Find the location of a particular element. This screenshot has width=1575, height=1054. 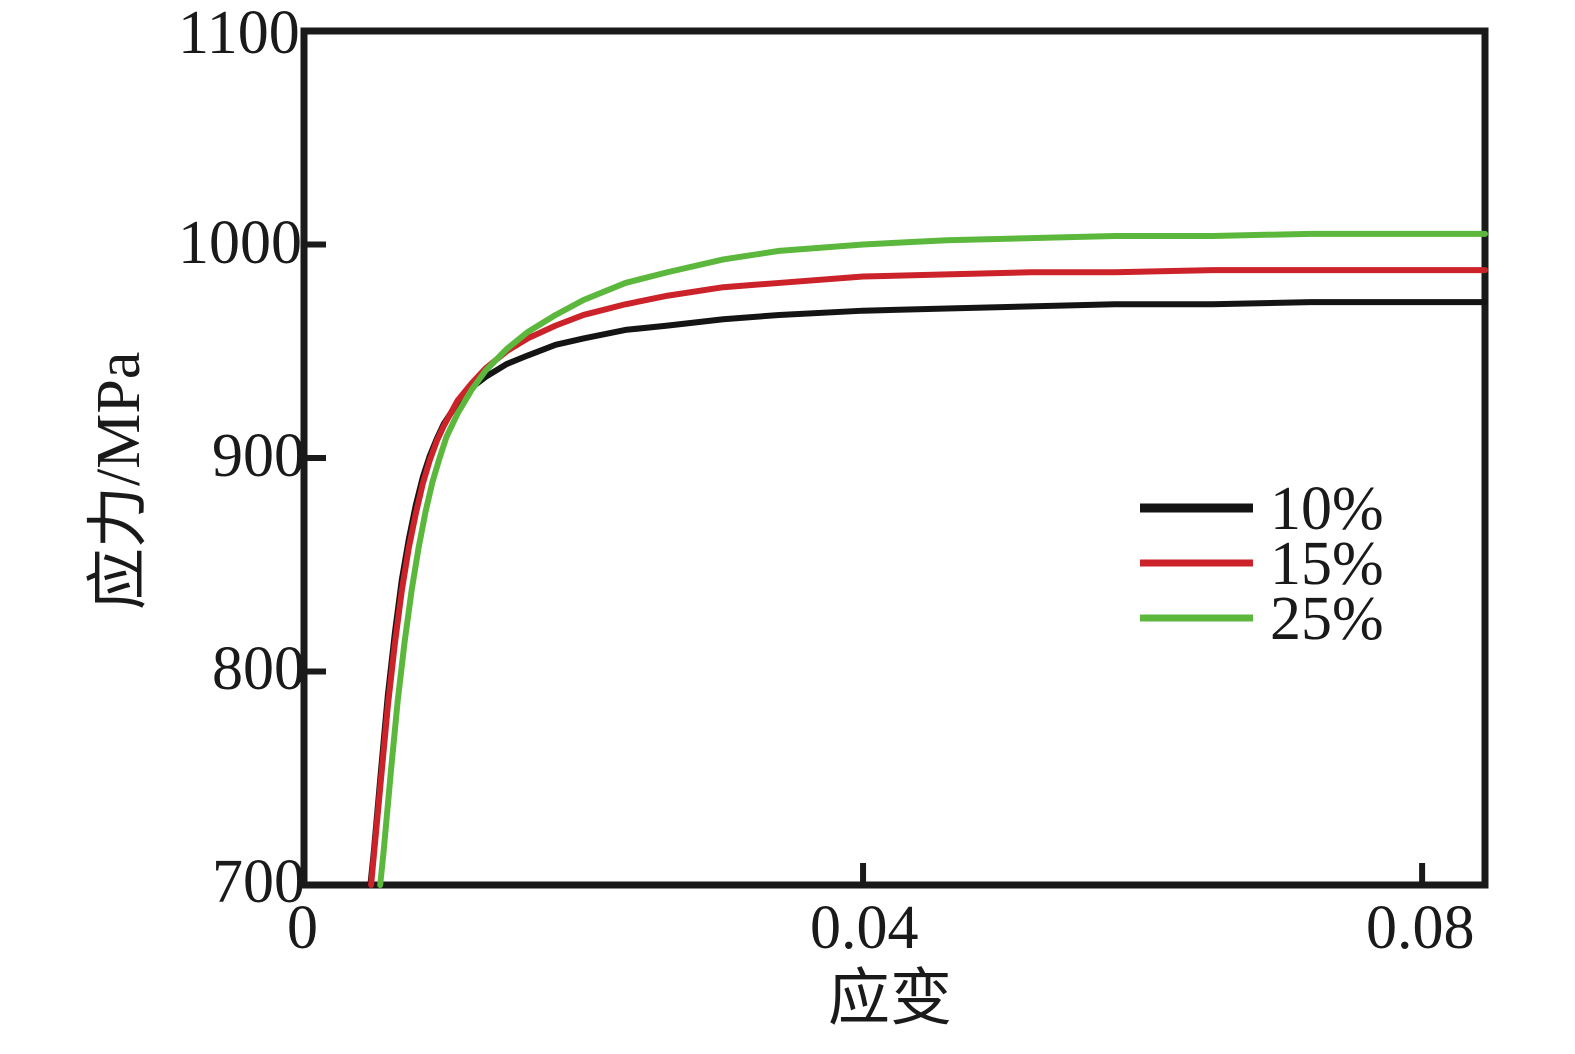

ytick-label-800: 800 is located at coordinates (258, 669).